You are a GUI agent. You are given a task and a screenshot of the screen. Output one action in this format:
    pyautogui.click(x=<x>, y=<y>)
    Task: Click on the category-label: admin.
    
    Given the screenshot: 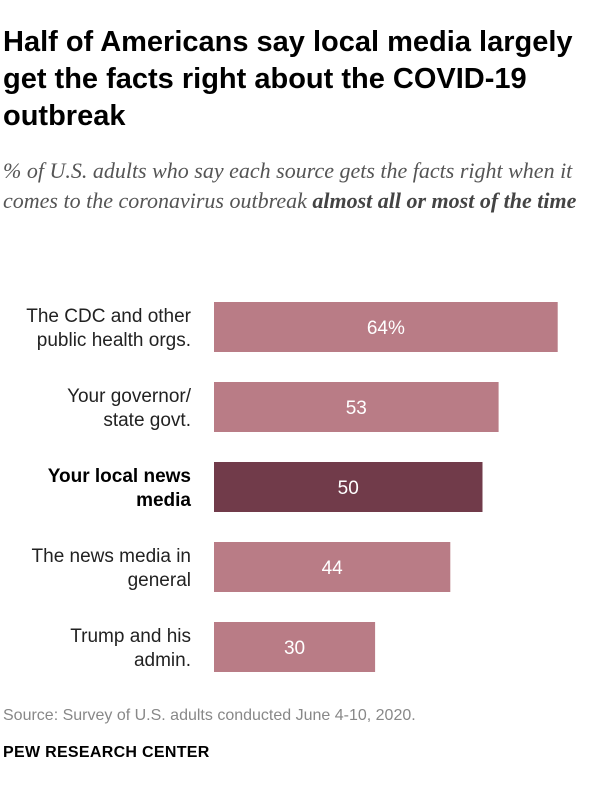 What is the action you would take?
    pyautogui.click(x=162, y=660)
    